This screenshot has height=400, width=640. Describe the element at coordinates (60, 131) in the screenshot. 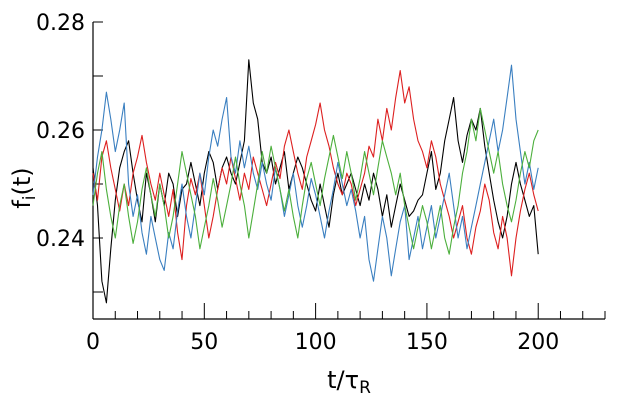

I see `y-tick-label: 0.26` at that location.